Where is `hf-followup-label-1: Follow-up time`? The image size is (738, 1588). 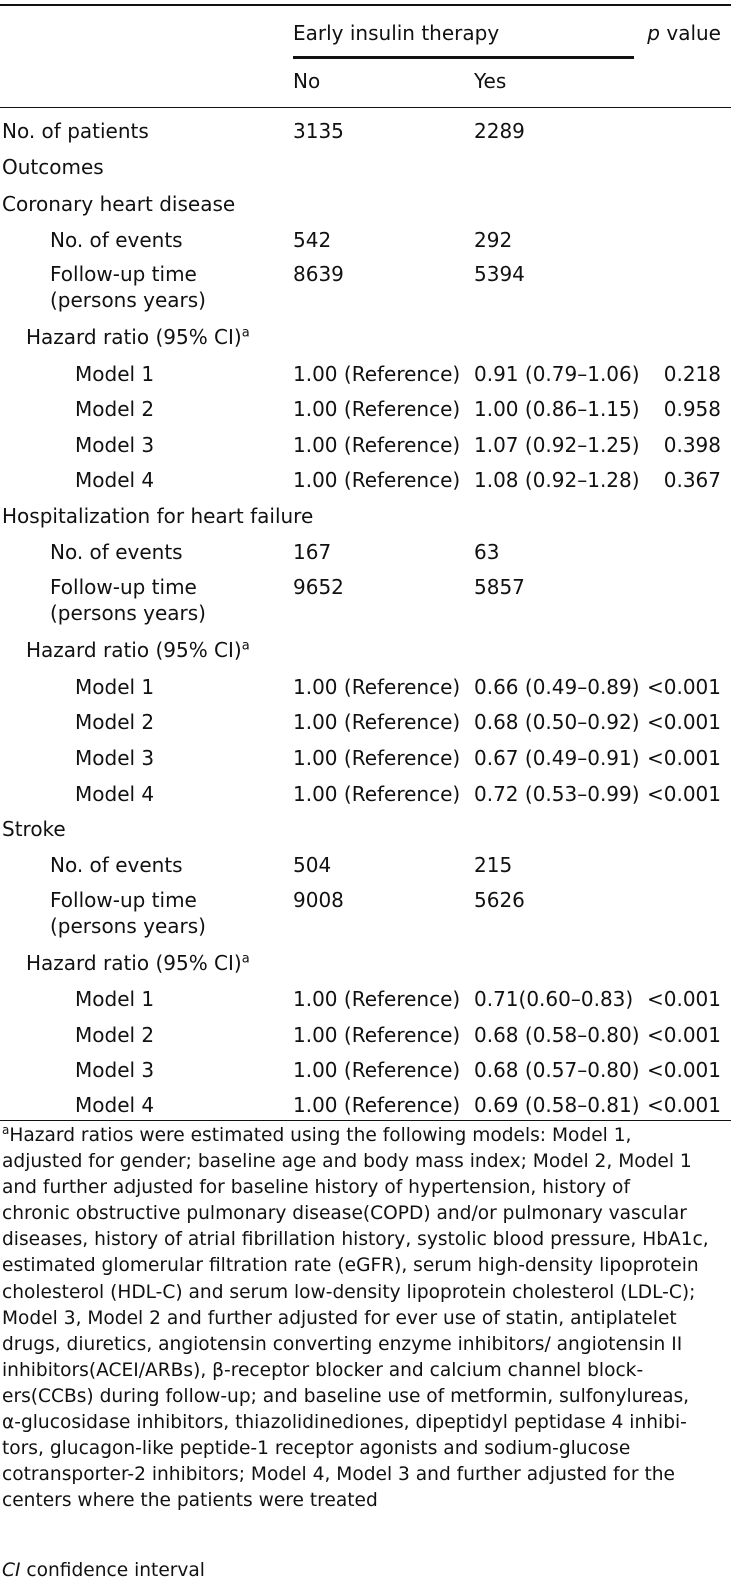
hf-followup-label-1: Follow-up time is located at coordinates (123, 587).